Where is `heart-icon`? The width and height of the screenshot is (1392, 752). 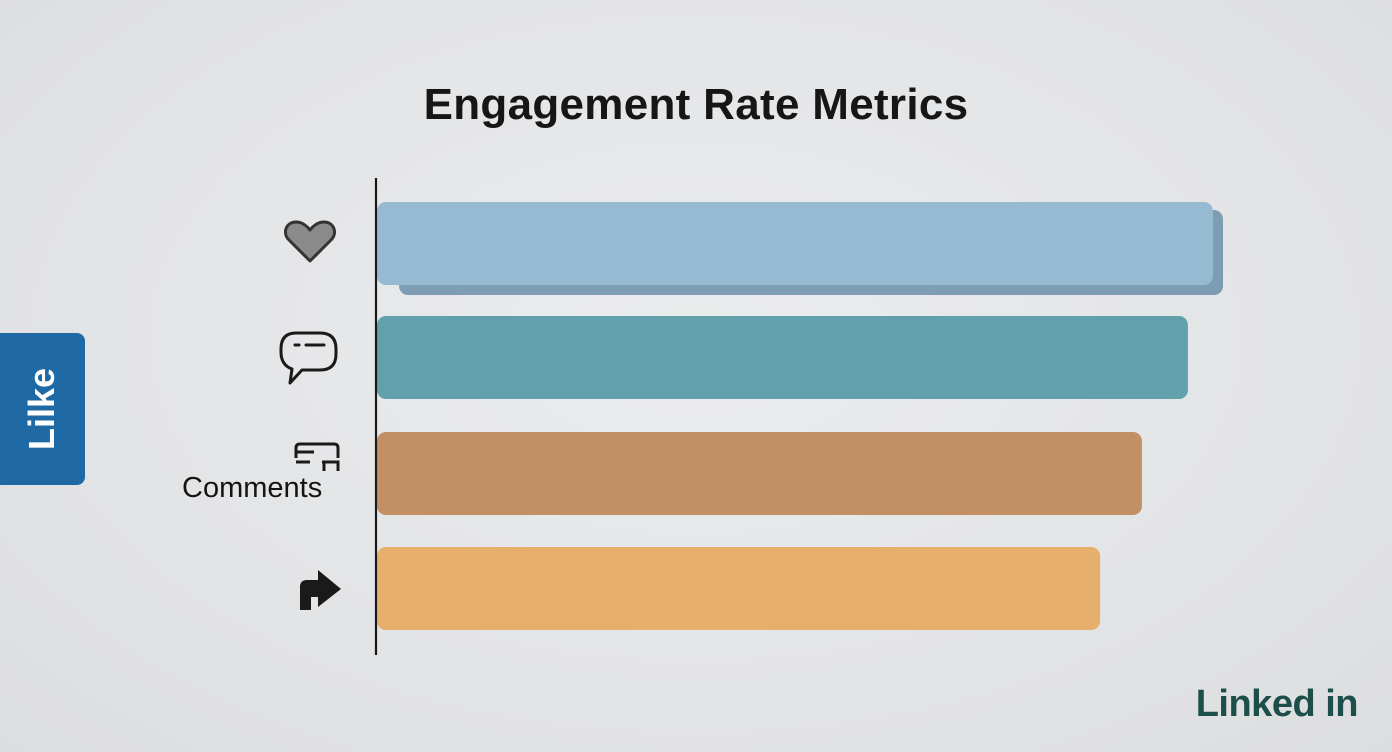 heart-icon is located at coordinates (310, 241).